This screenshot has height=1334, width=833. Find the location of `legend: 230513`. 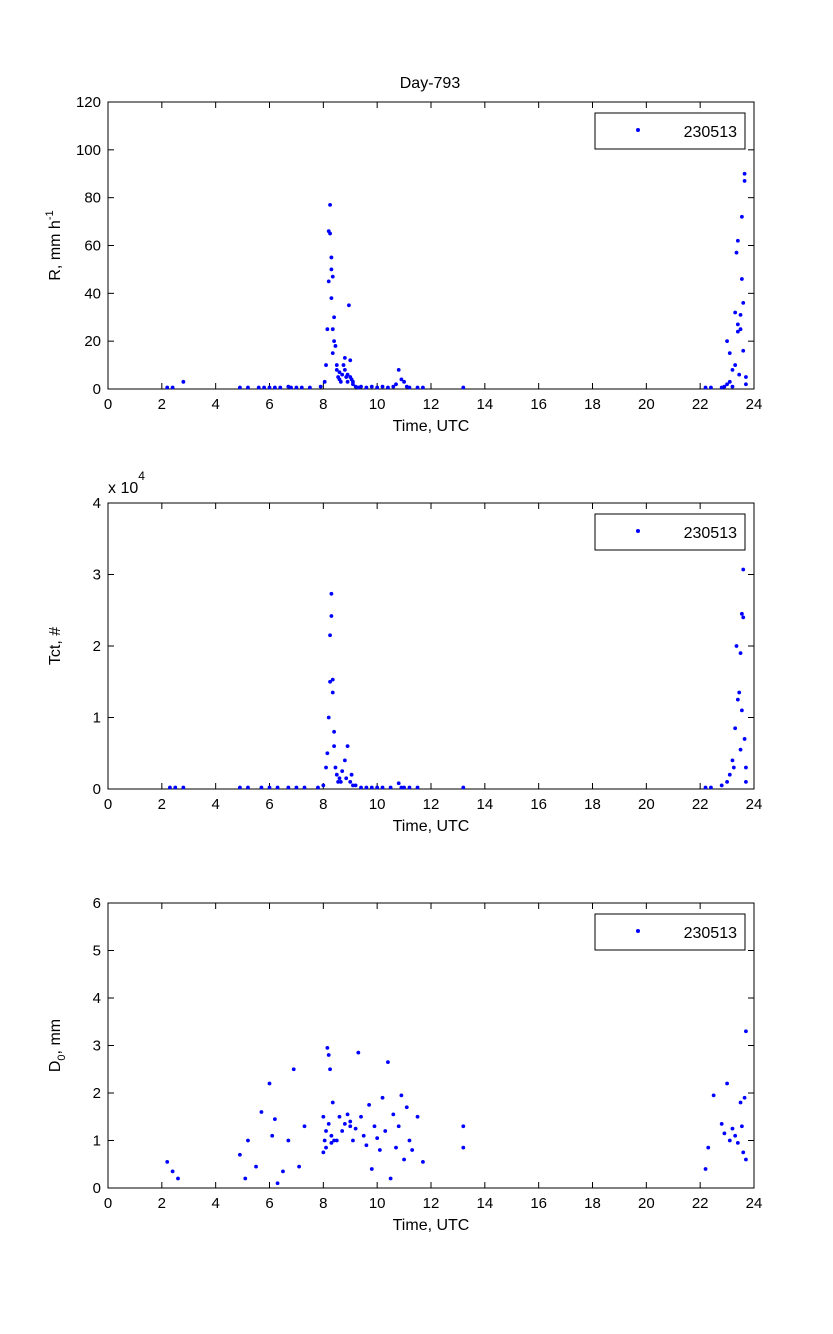

legend: 230513 is located at coordinates (670, 932).